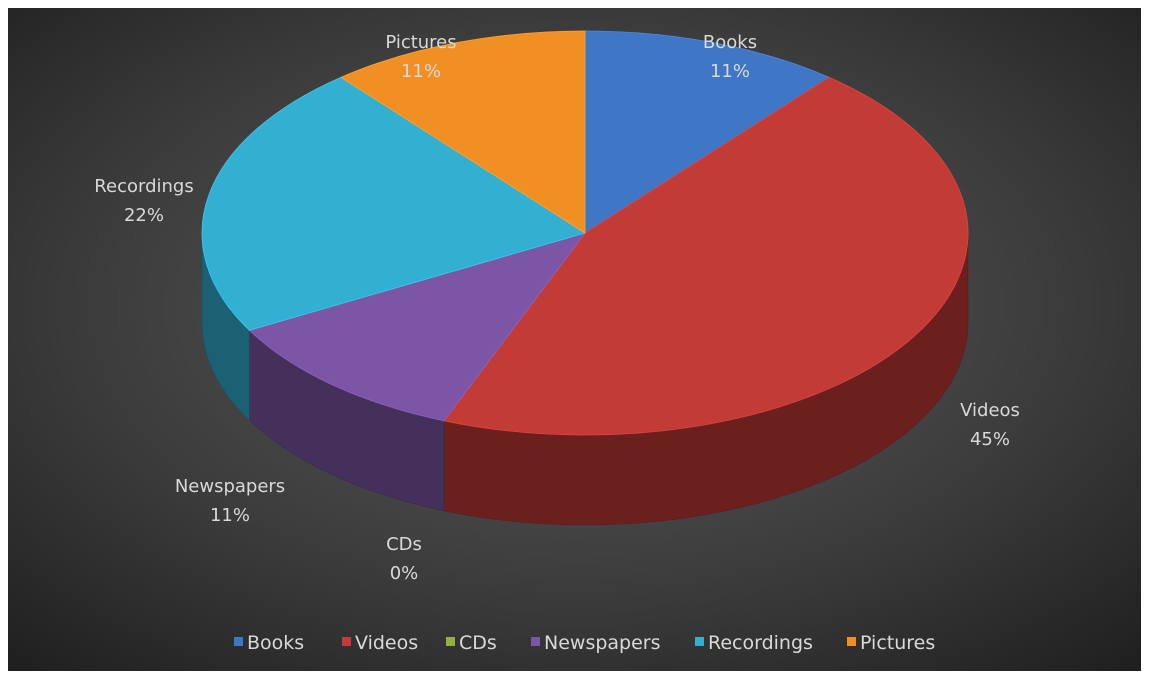 The image size is (1149, 677). I want to click on legend-label-pictures: Pictures, so click(897, 643).